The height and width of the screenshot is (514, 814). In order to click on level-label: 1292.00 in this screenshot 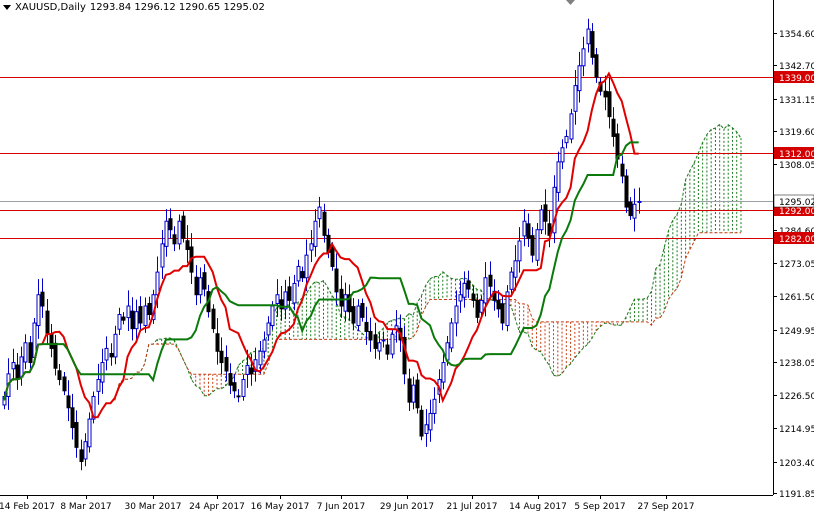, I will do `click(796, 212)`.